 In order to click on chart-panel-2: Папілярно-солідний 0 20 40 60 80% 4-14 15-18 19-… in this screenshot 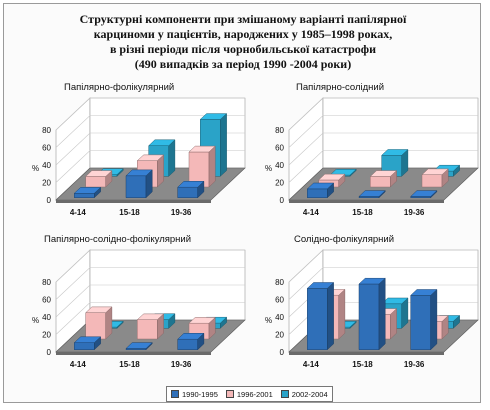, I will do `click(372, 149)`.